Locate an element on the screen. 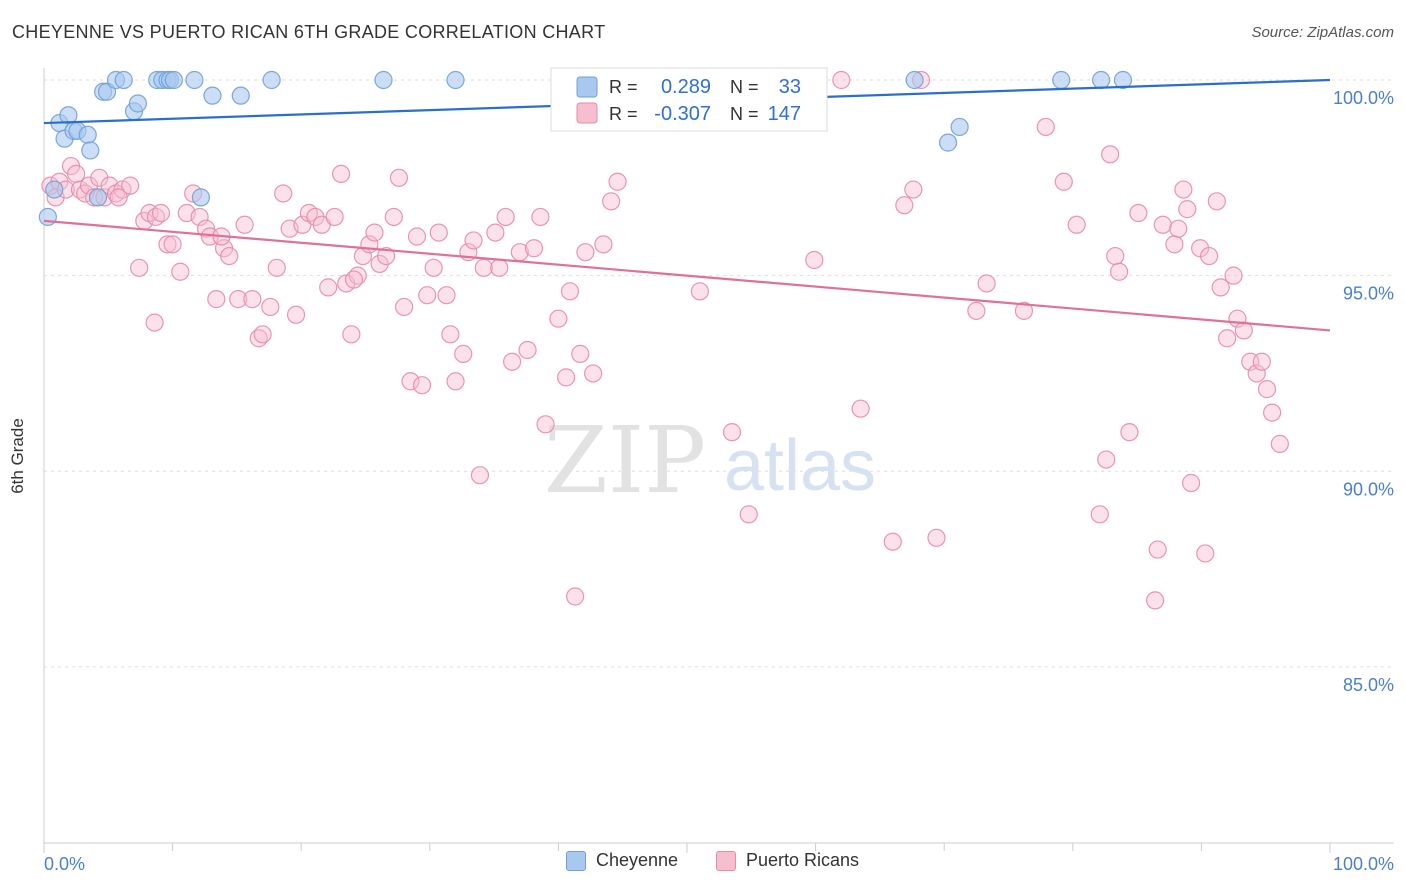 This screenshot has width=1406, height=892. legend-item-cheyenne: Cheyenne is located at coordinates (622, 860).